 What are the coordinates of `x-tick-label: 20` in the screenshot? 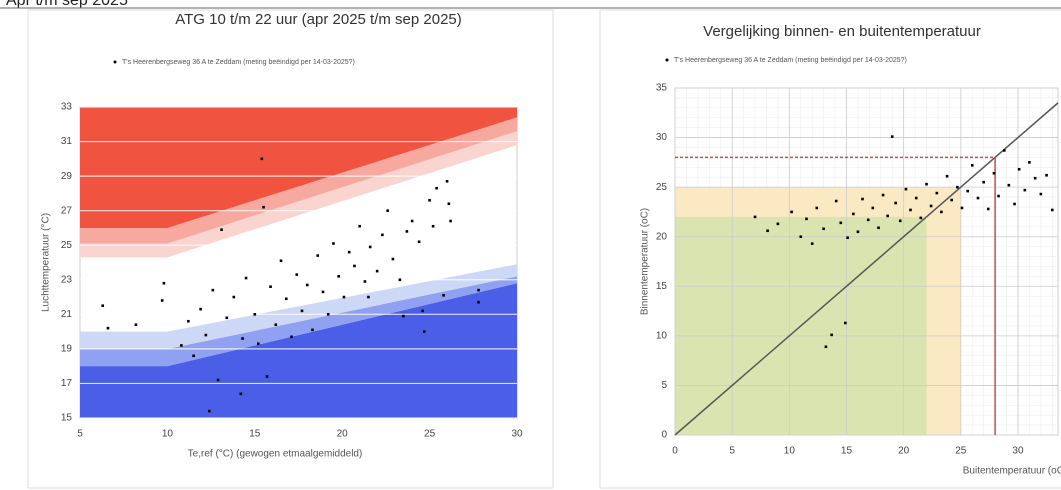 It's located at (904, 451).